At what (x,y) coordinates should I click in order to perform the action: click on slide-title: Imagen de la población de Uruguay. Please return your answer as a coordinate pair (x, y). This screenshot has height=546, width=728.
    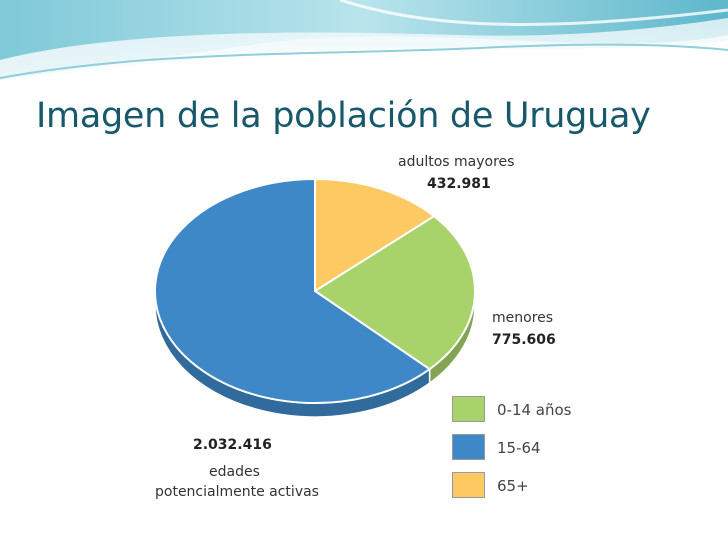
    Looking at the image, I should click on (343, 116).